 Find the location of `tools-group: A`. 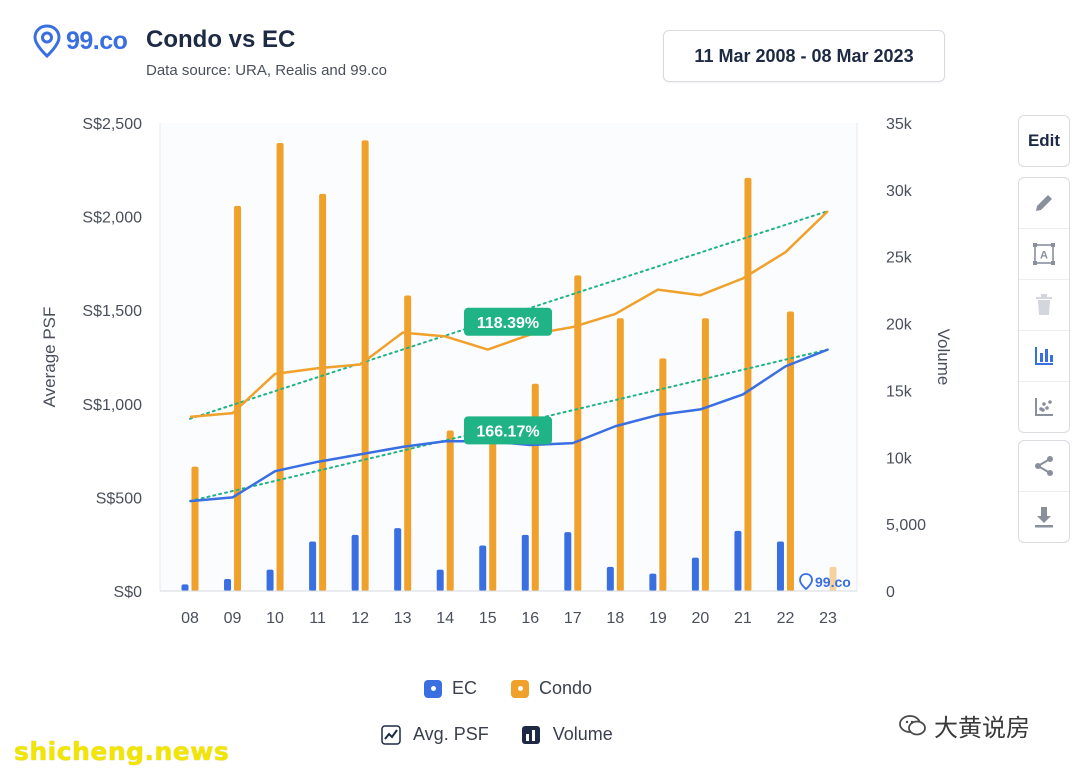

tools-group: A is located at coordinates (1044, 305).